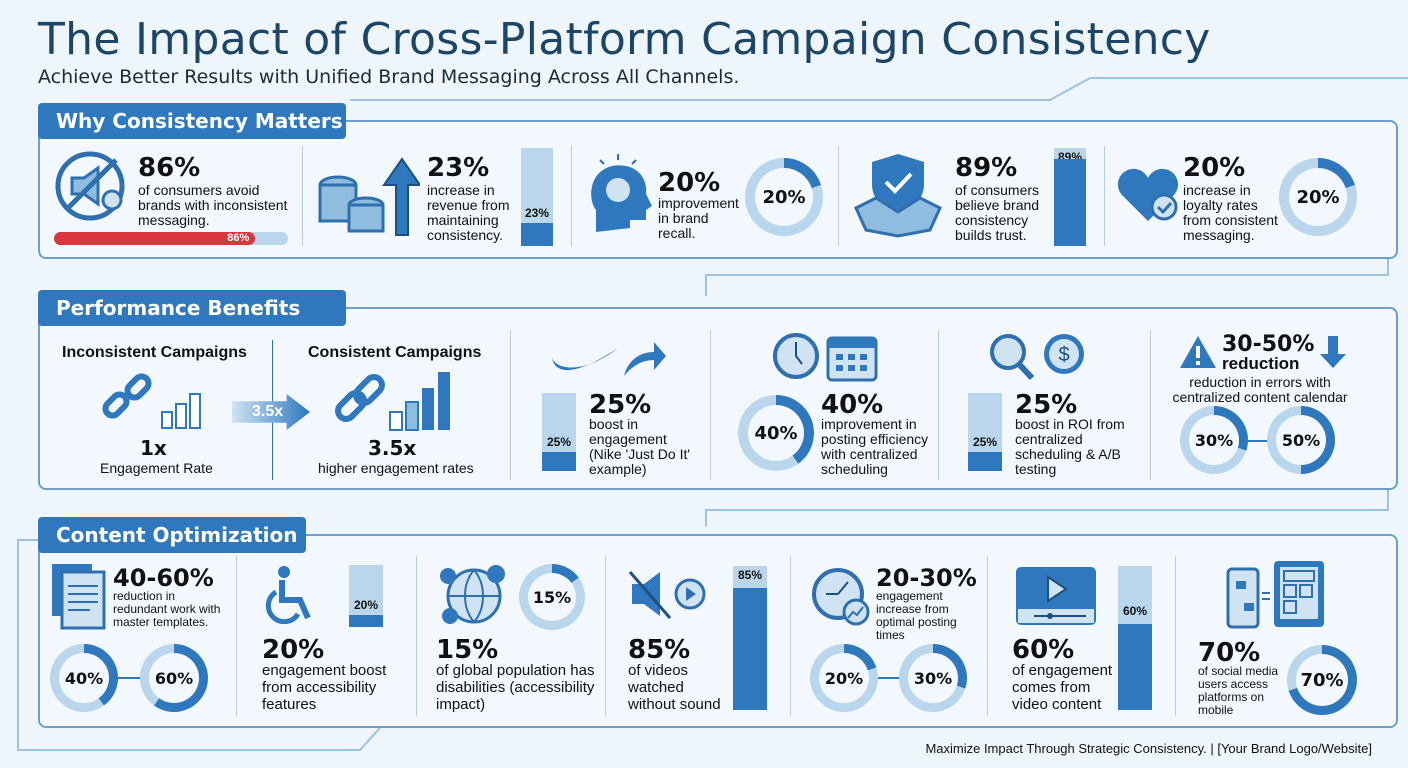  I want to click on clock-trend-icon, so click(842, 600).